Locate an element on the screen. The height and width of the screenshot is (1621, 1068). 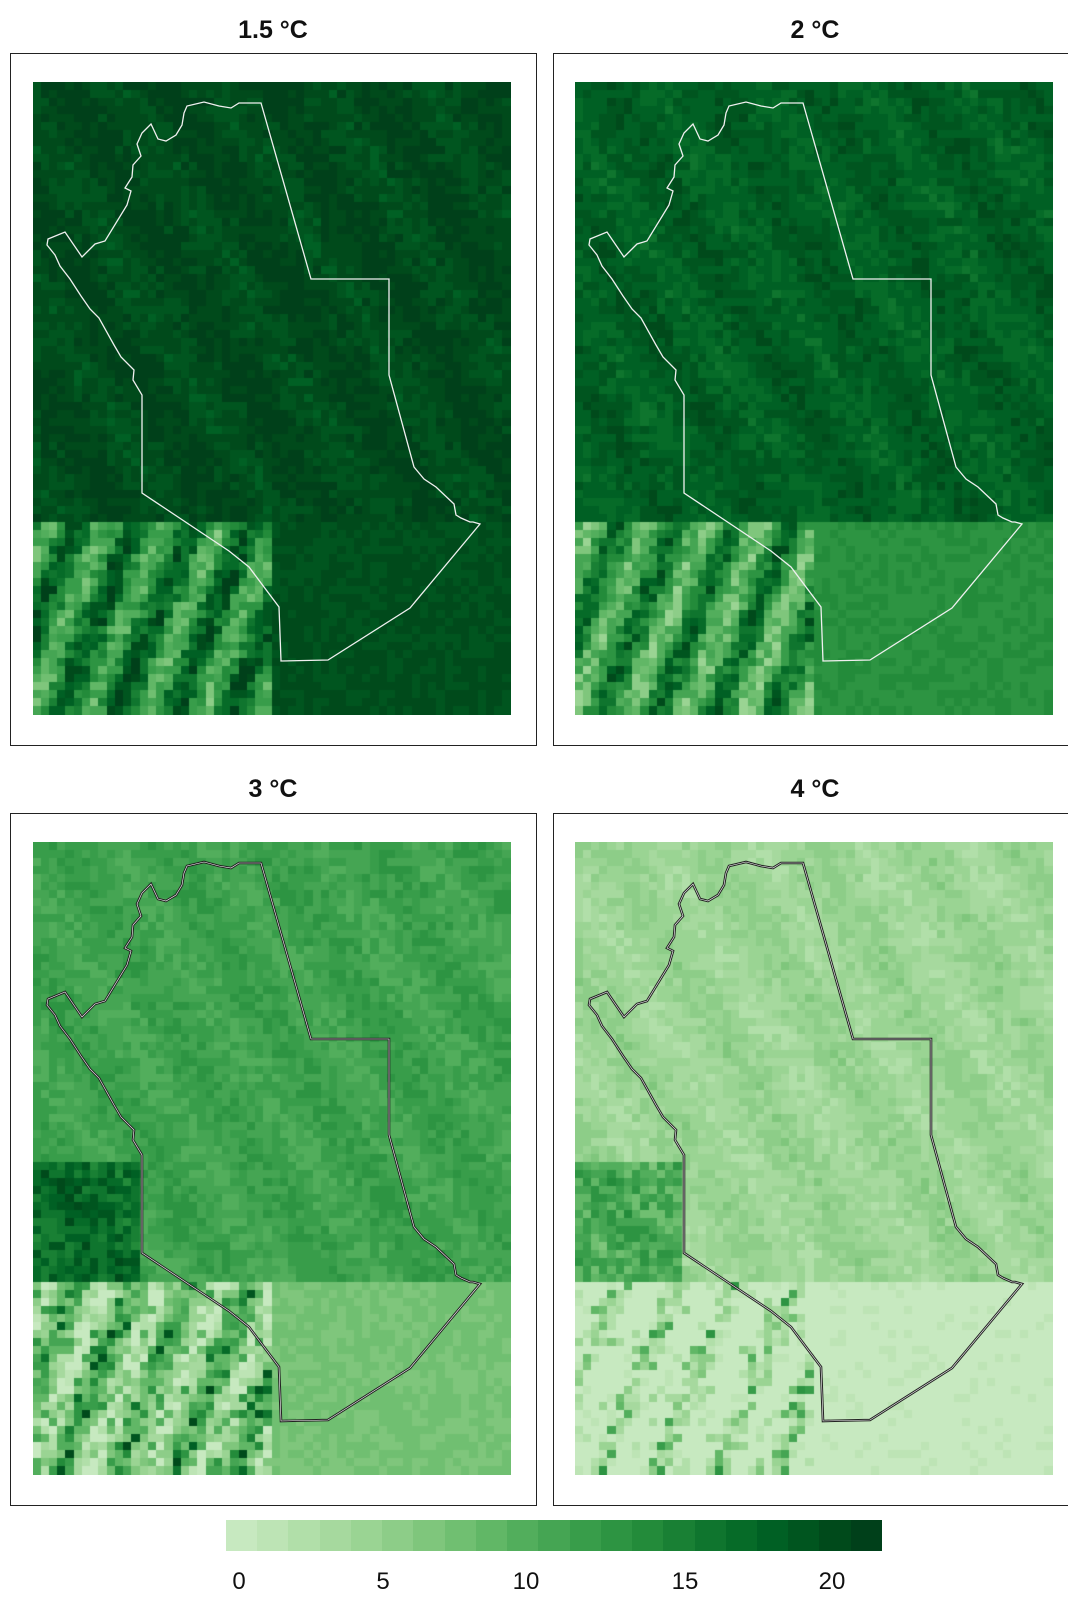
panel-title-3c: 3 °C is located at coordinates (273, 789).